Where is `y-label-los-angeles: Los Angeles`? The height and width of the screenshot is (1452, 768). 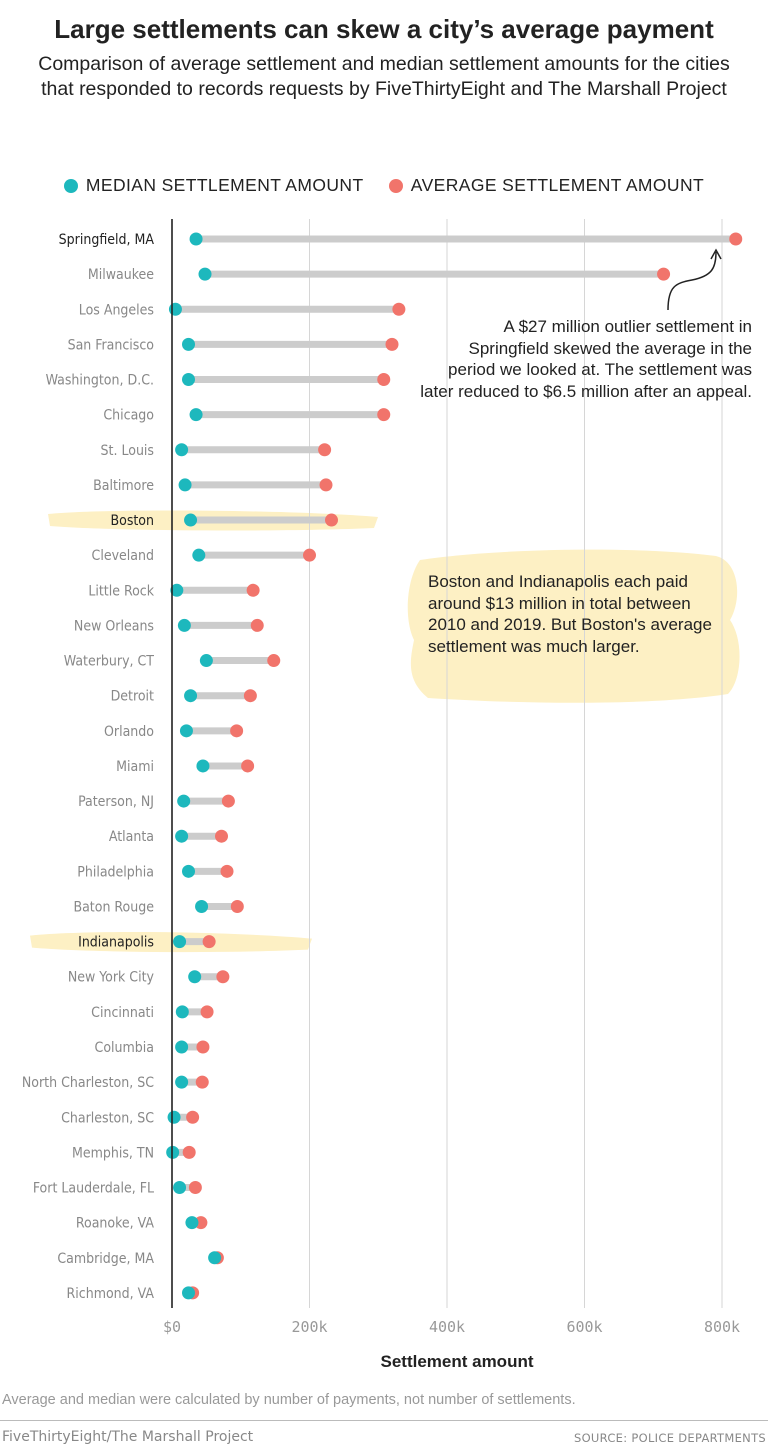 y-label-los-angeles: Los Angeles is located at coordinates (116, 310).